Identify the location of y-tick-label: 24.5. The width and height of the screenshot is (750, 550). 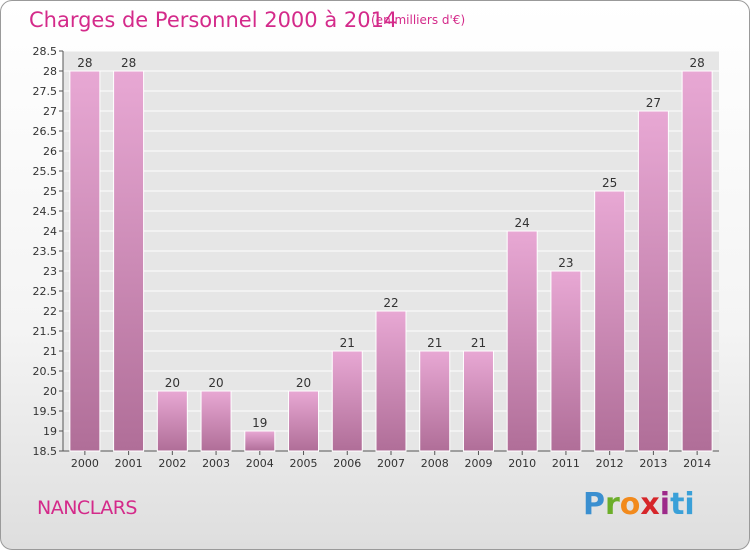
(45, 211).